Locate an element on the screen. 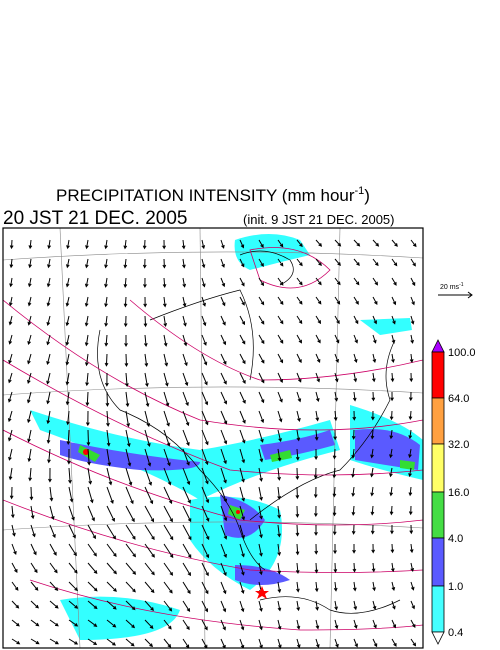  colorbar-label: 100.0 is located at coordinates (462, 353).